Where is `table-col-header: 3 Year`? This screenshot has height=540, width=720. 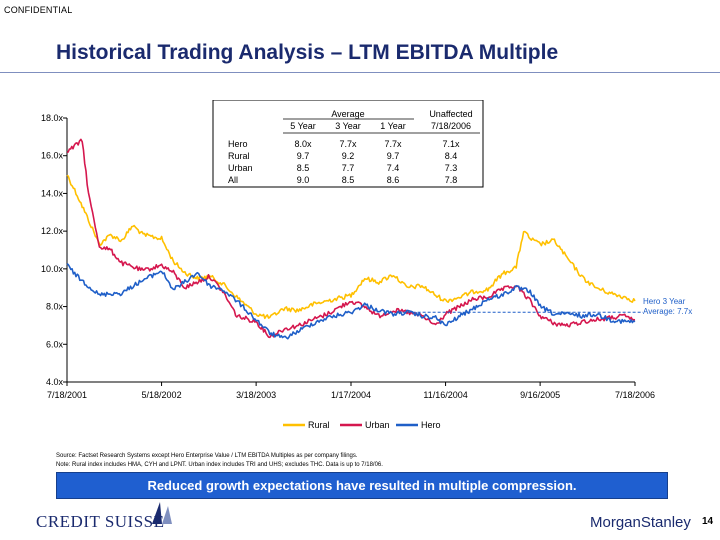 table-col-header: 3 Year is located at coordinates (348, 126).